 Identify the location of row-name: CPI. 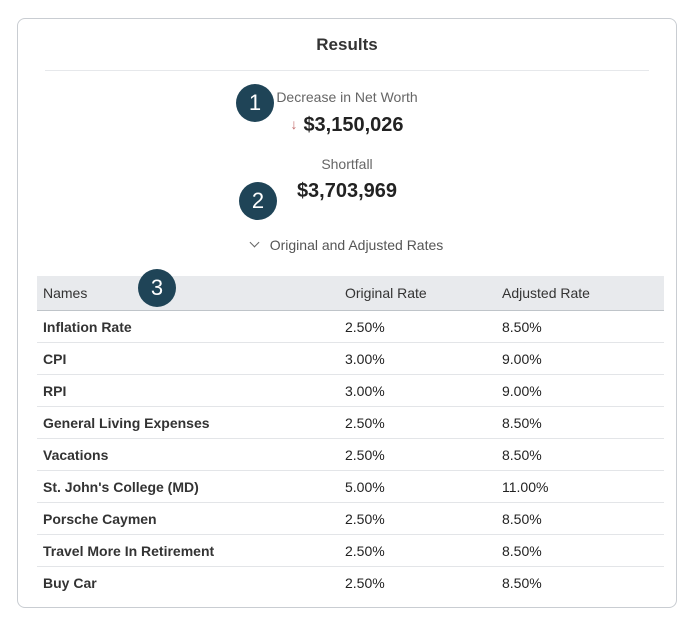
(188, 358).